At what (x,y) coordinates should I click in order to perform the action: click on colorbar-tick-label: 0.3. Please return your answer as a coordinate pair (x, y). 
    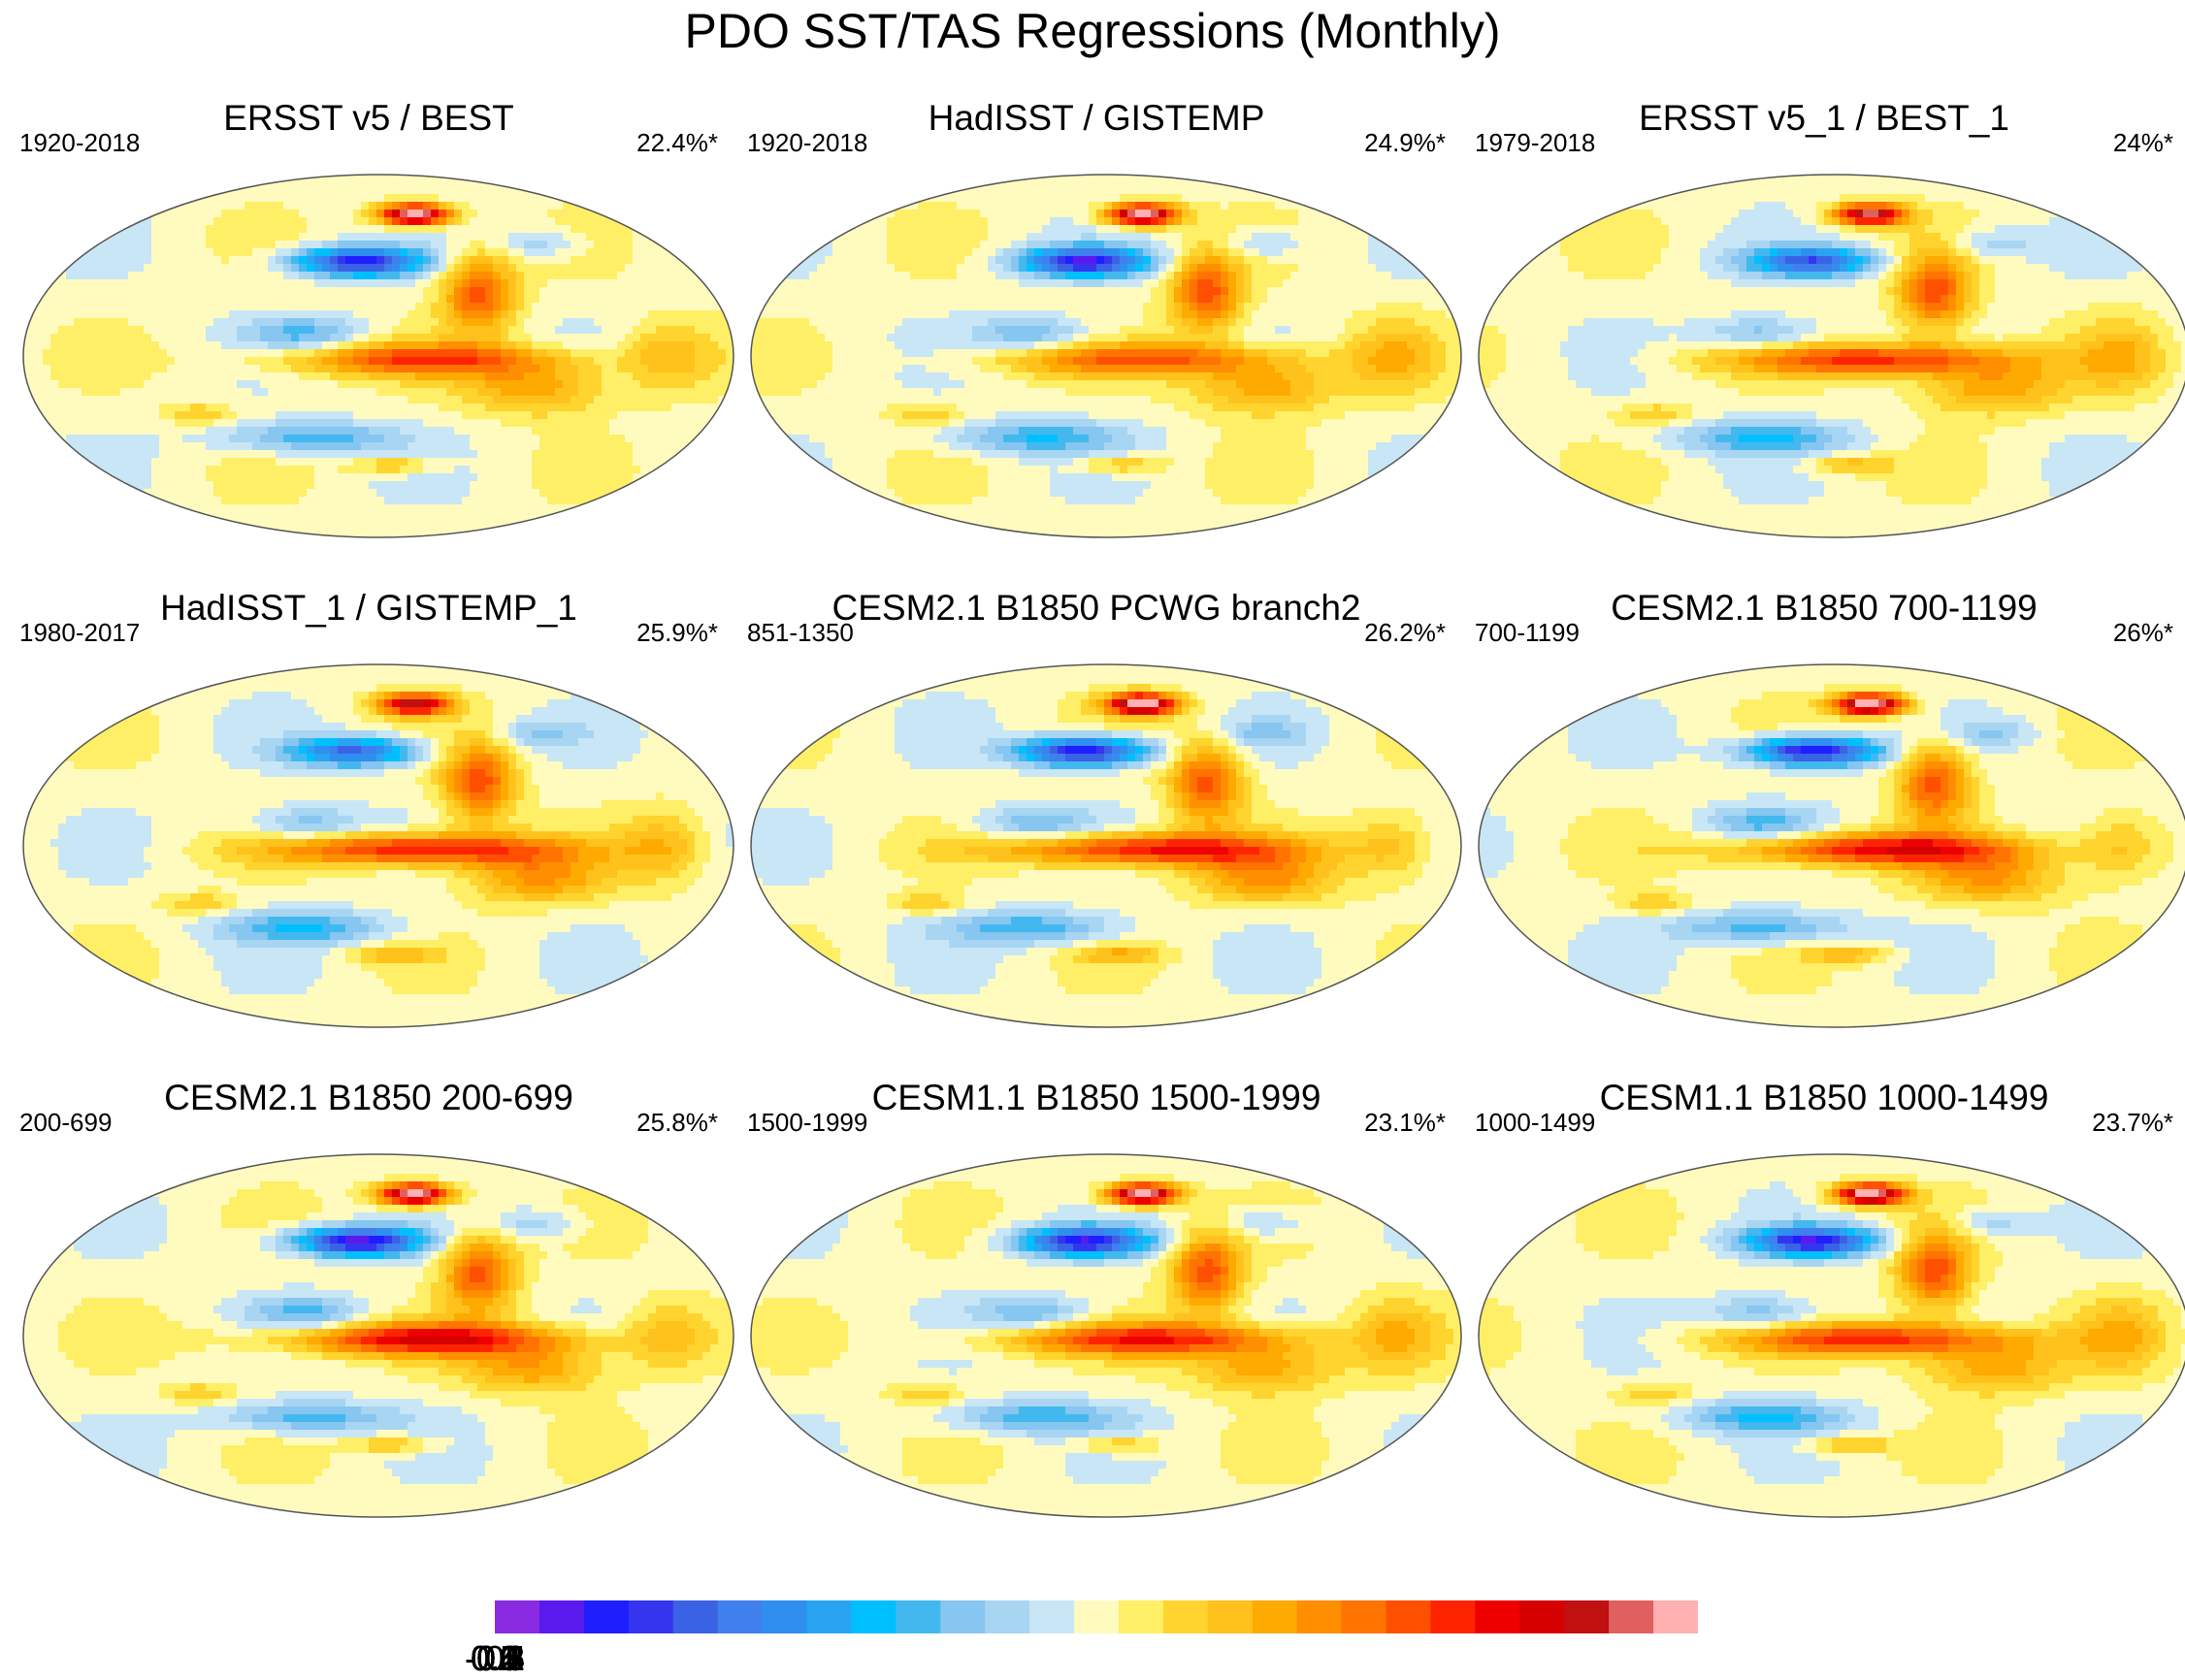
    Looking at the image, I should click on (495, 1658).